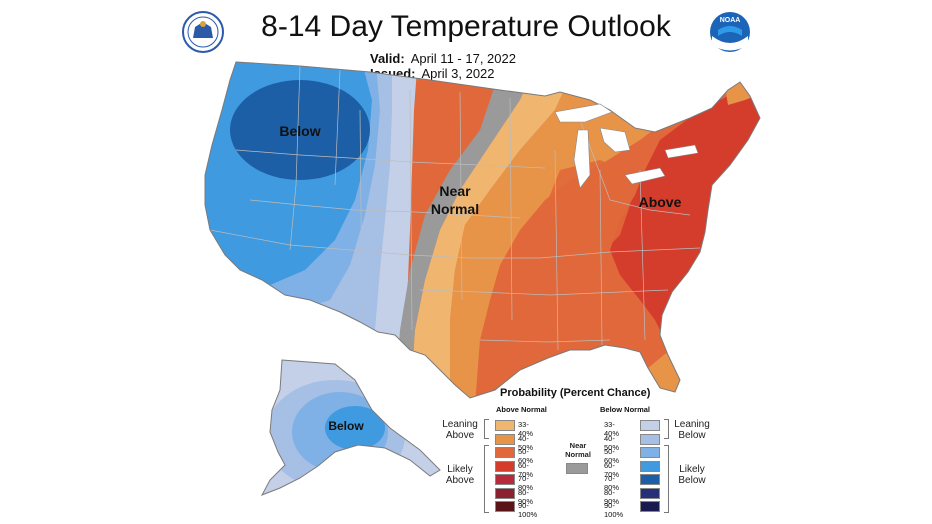  I want to click on label-below-alaska: Below, so click(346, 426).